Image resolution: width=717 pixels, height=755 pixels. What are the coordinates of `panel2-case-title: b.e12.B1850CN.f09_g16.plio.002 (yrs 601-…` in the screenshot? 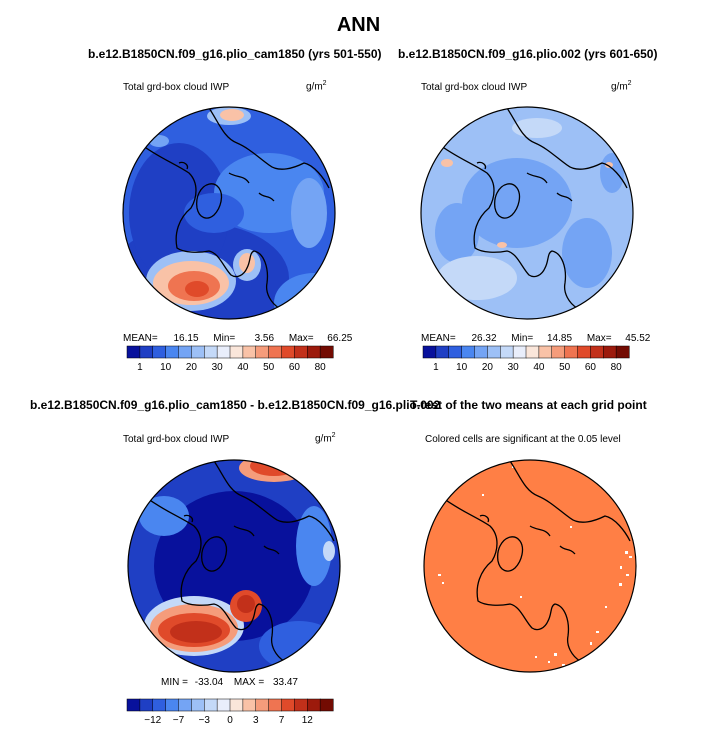 It's located at (528, 54).